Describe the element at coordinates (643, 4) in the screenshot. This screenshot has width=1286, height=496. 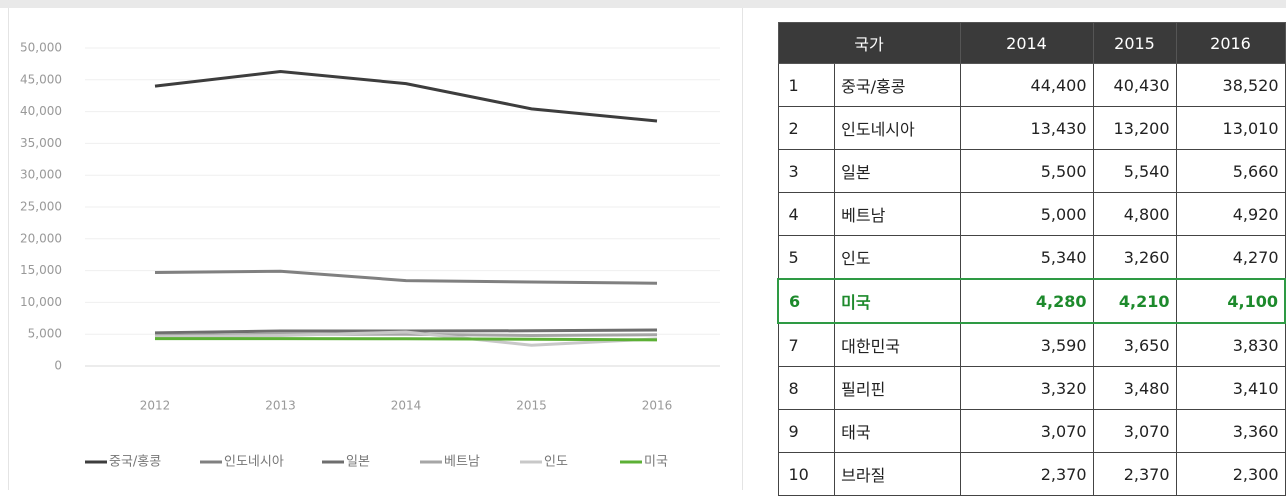
I see `top-bar` at that location.